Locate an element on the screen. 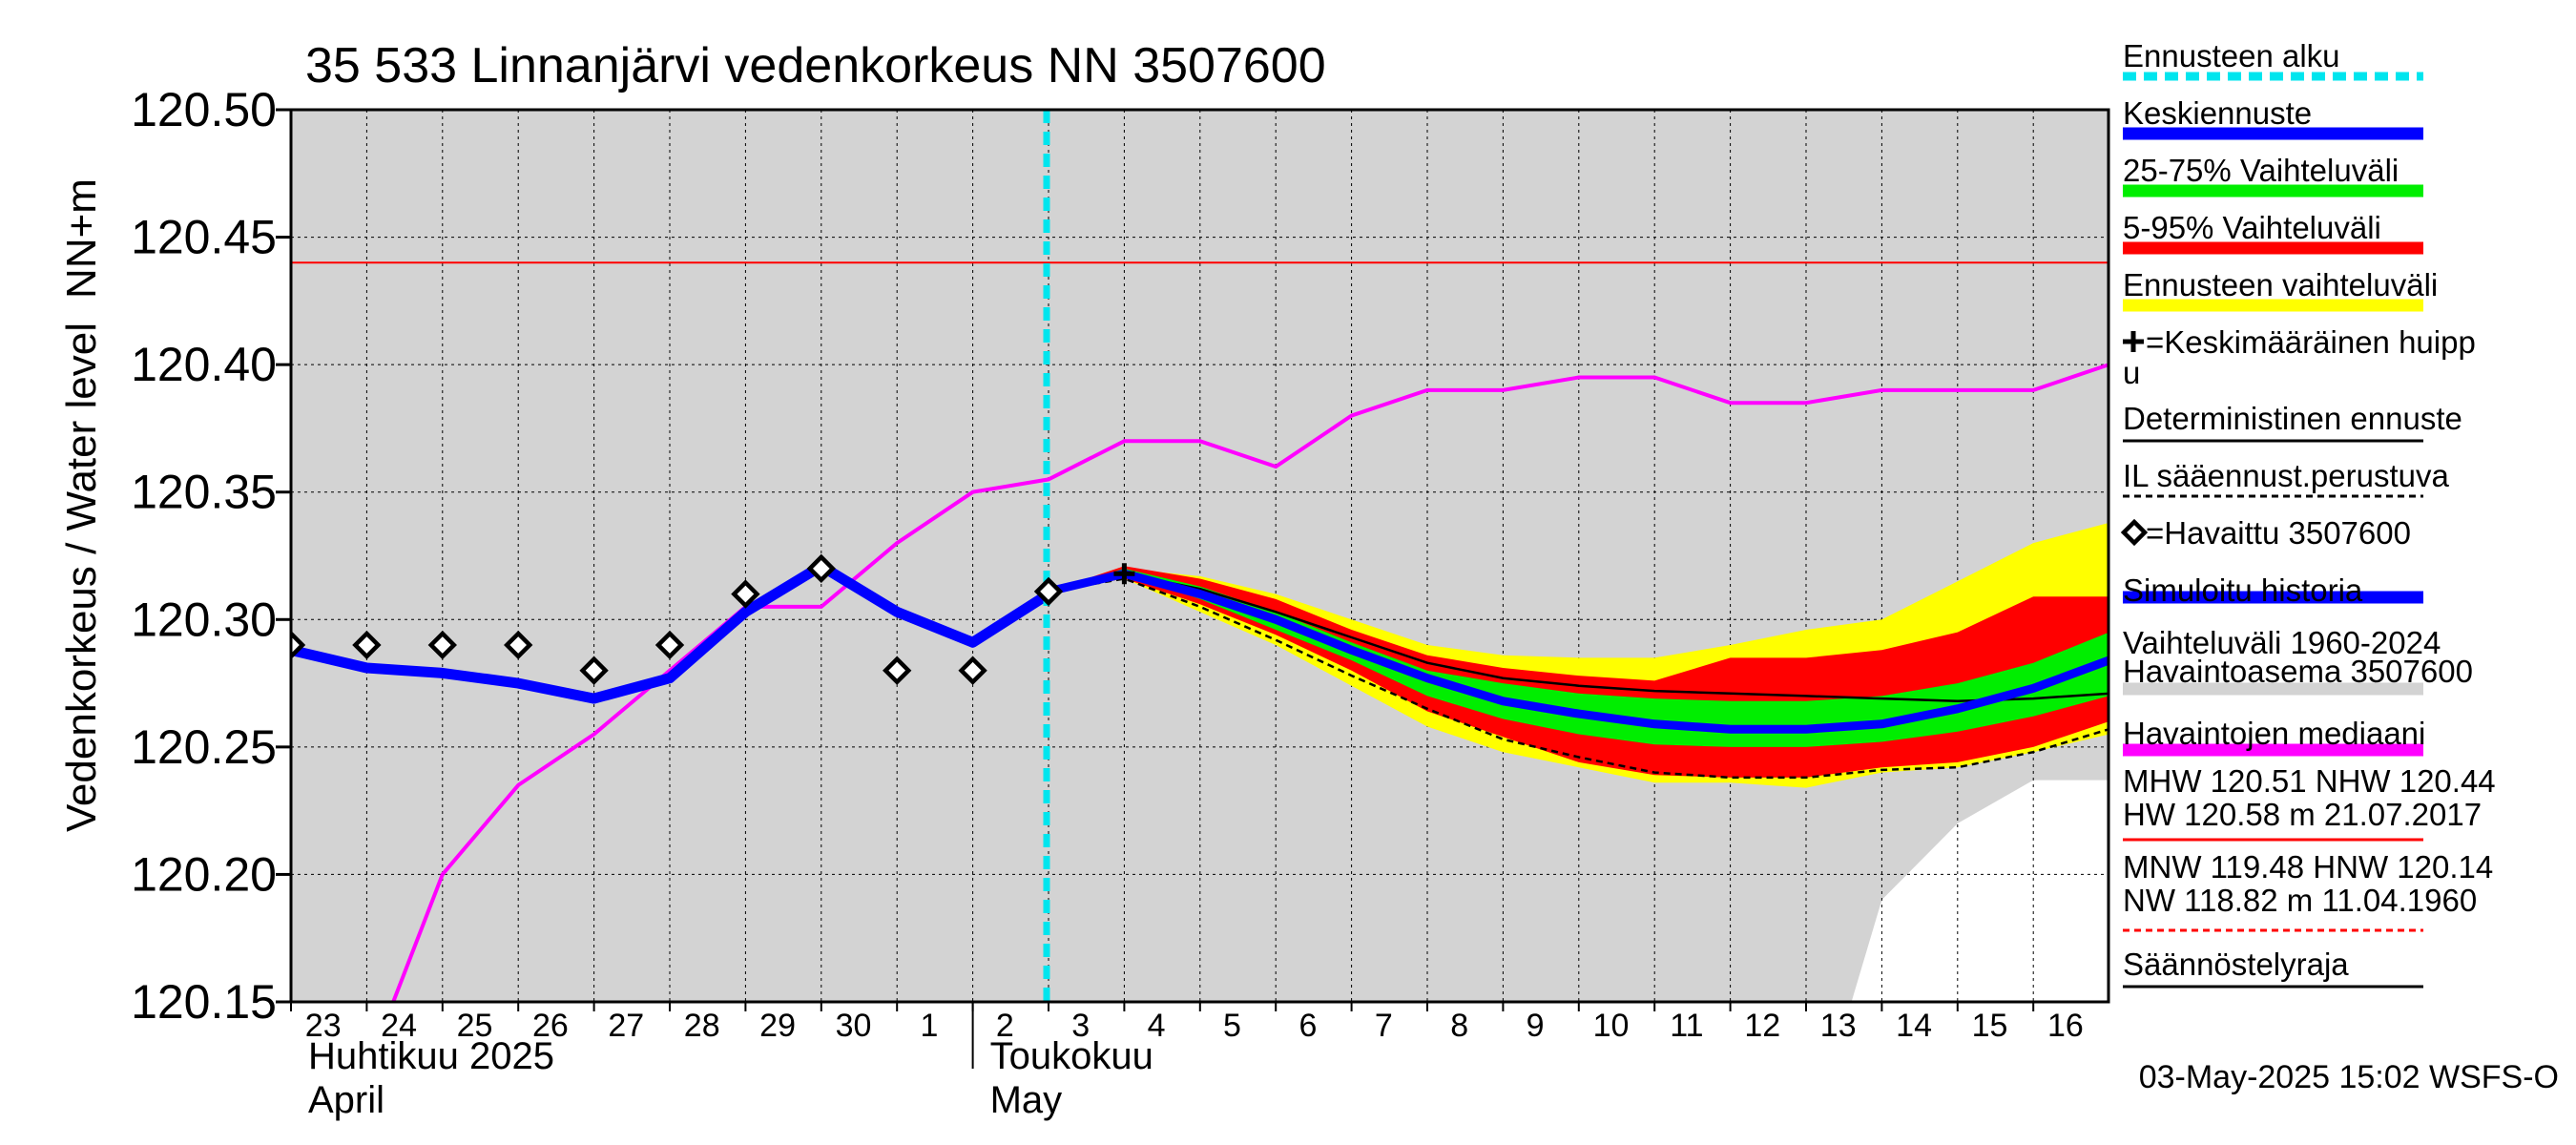 The width and height of the screenshot is (2576, 1145). legend-item: Säännöstelyraja is located at coordinates (2273, 968).